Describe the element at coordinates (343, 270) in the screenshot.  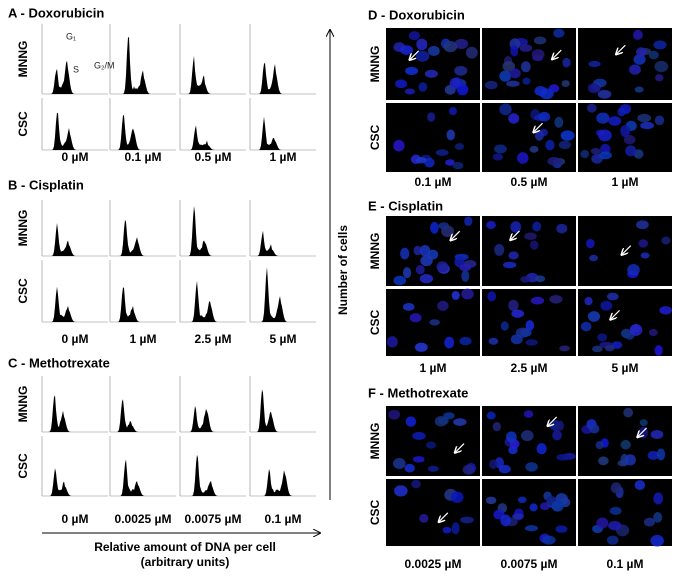
I see `y-axis-label: Number of cells` at that location.